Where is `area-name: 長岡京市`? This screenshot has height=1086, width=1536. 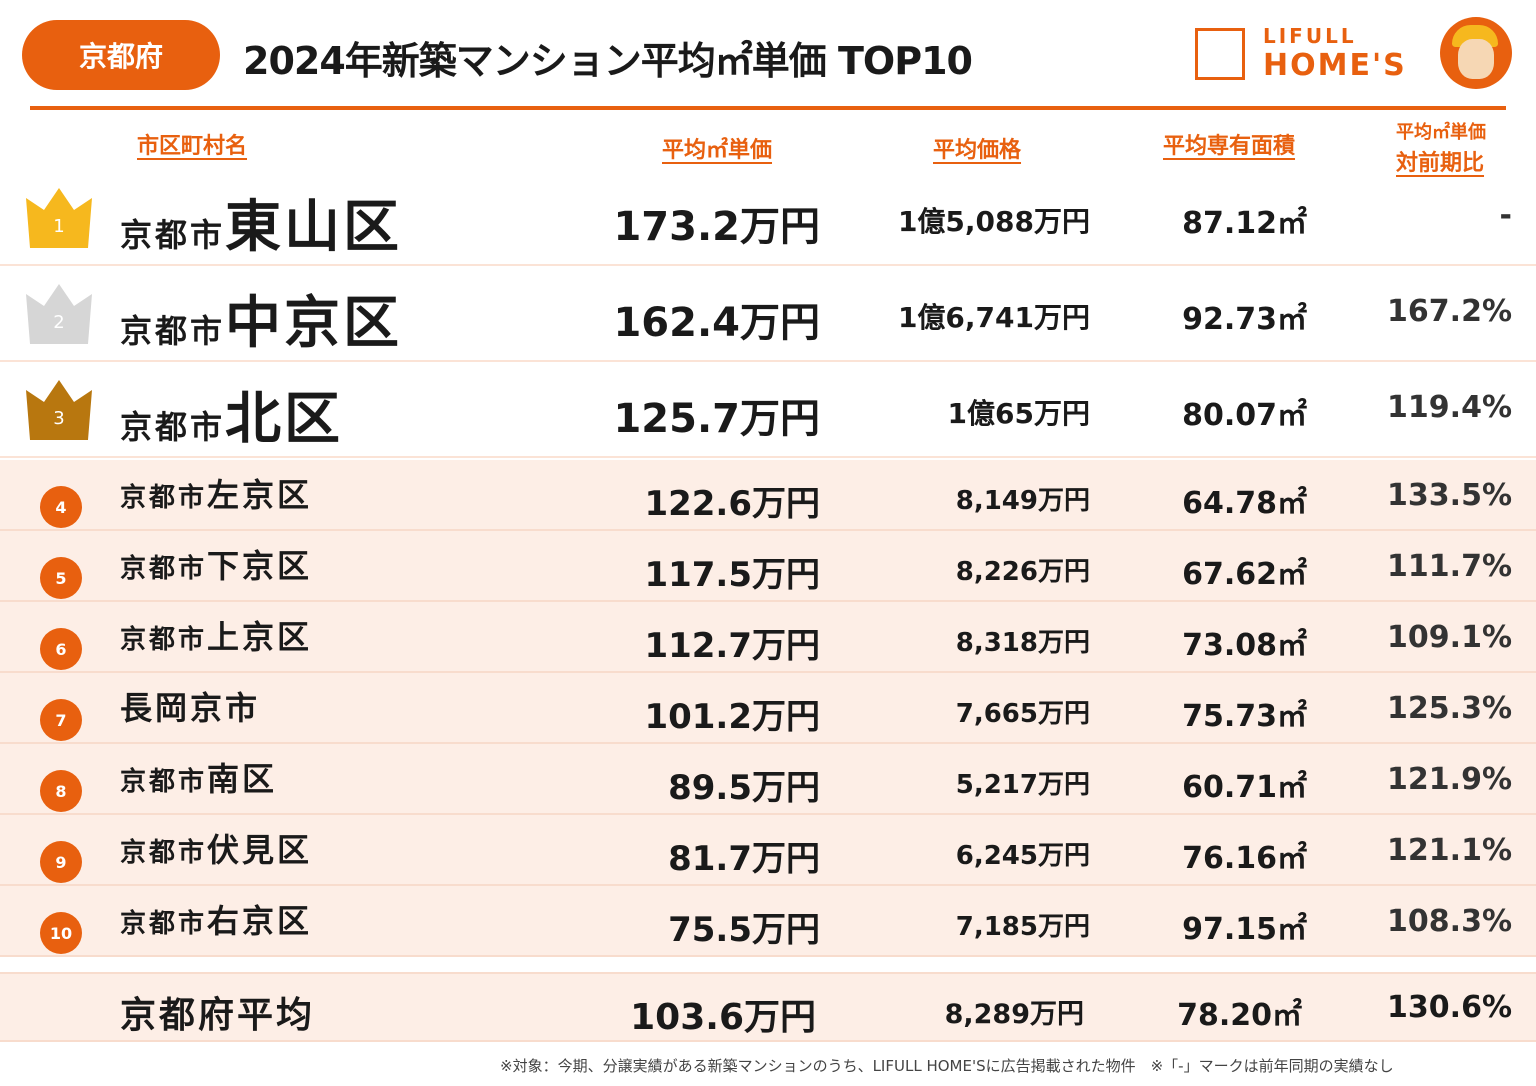 area-name: 長岡京市 is located at coordinates (190, 706).